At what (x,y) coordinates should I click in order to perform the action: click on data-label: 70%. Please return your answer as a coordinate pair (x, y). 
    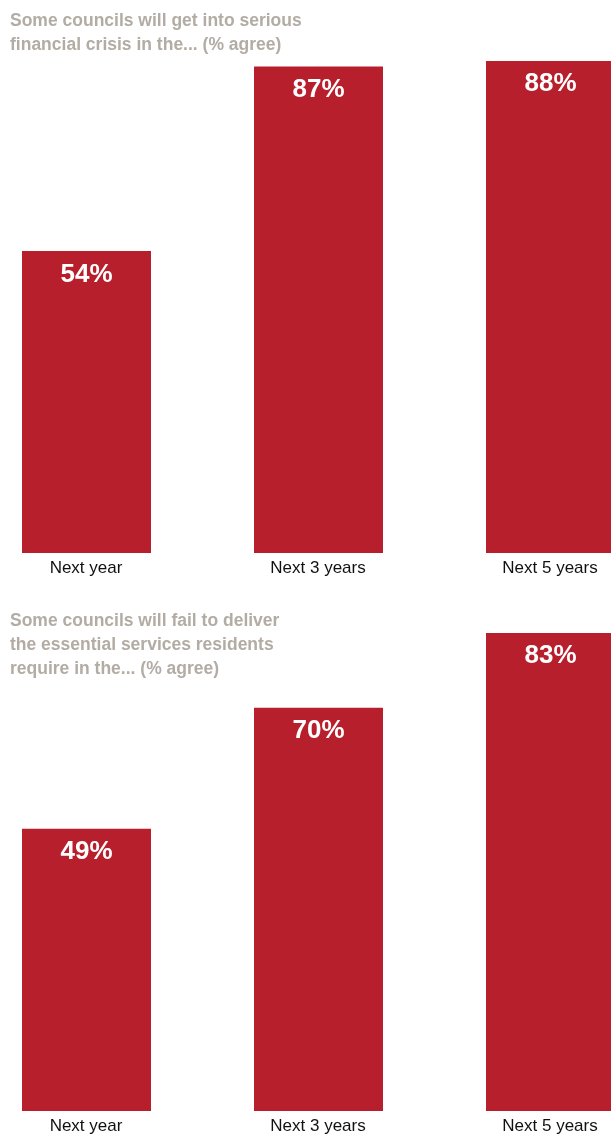
    Looking at the image, I should click on (318, 729).